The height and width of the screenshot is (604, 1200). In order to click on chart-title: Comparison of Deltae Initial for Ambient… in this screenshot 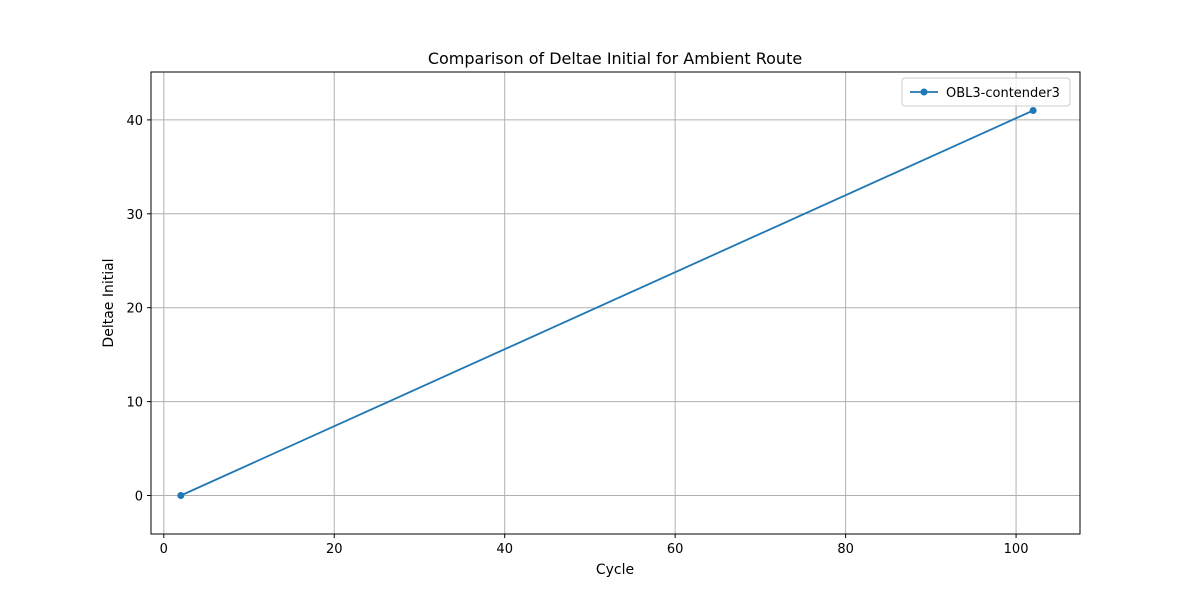, I will do `click(615, 58)`.